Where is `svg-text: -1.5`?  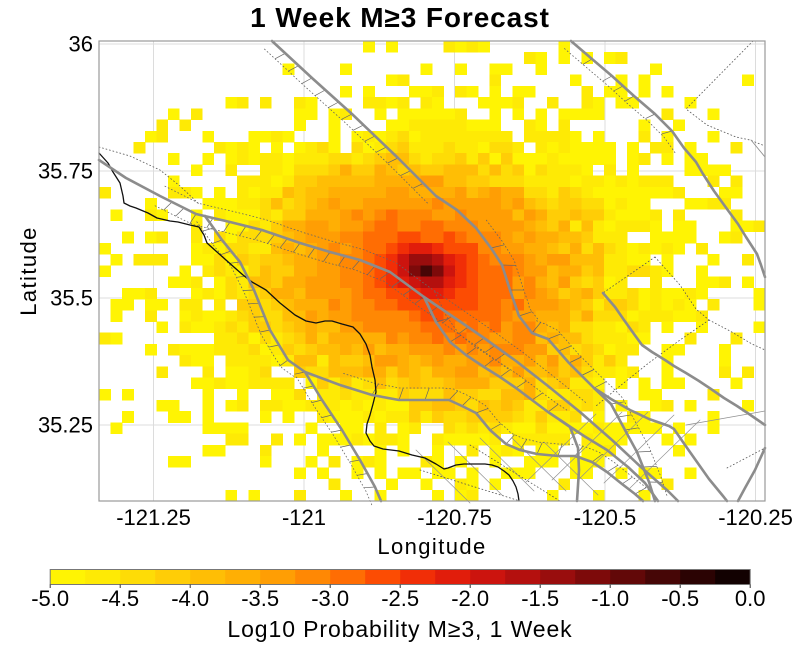
svg-text: -1.5 is located at coordinates (540, 598).